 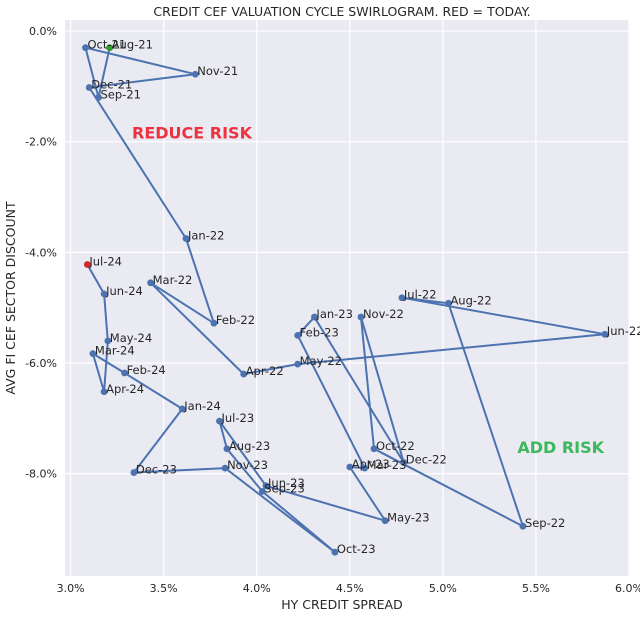 What do you see at coordinates (249, 446) in the screenshot?
I see `point-label: Aug-23` at bounding box center [249, 446].